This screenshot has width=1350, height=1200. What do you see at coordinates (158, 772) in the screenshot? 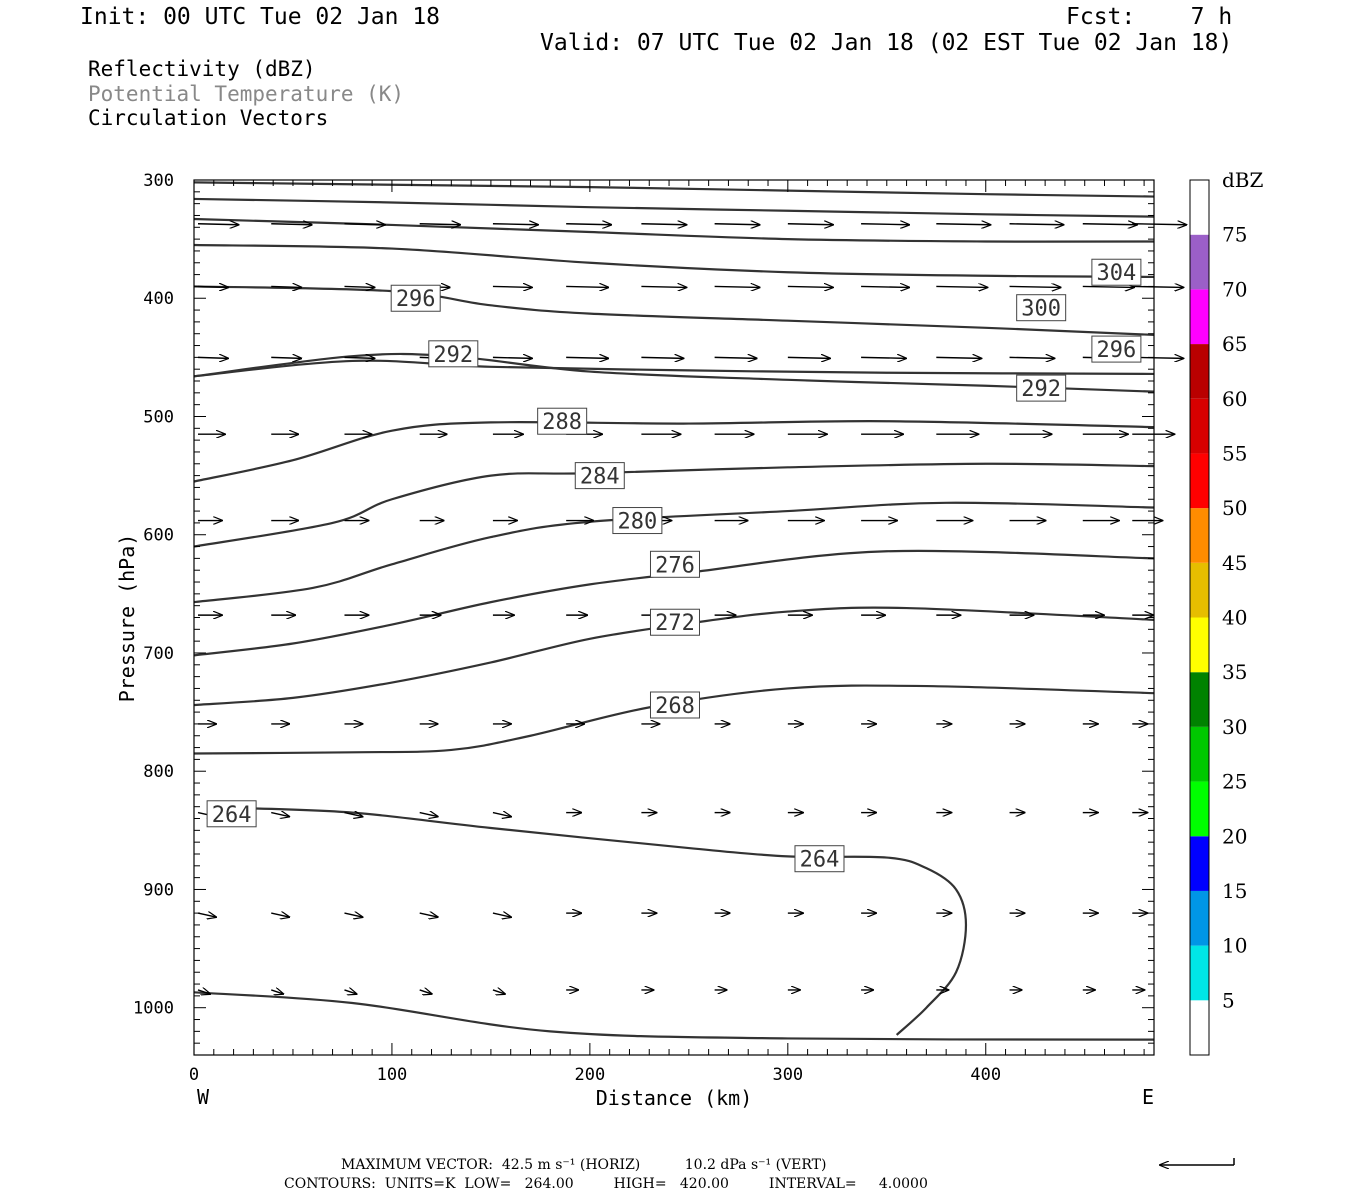
I see `y-tick-label: 800` at bounding box center [158, 772].